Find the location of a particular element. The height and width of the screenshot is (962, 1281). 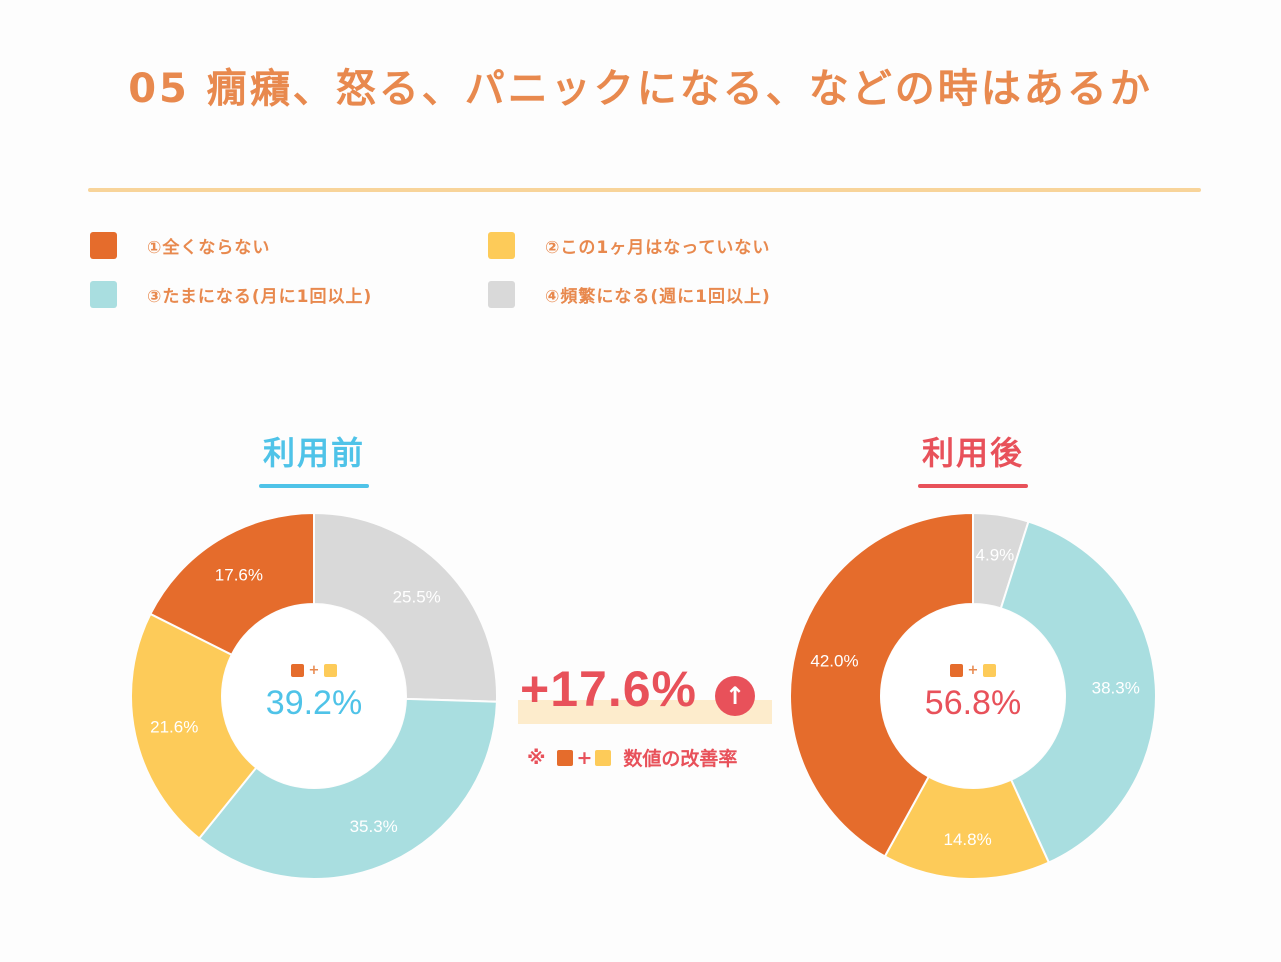

note-yellow-swatch is located at coordinates (603, 757).